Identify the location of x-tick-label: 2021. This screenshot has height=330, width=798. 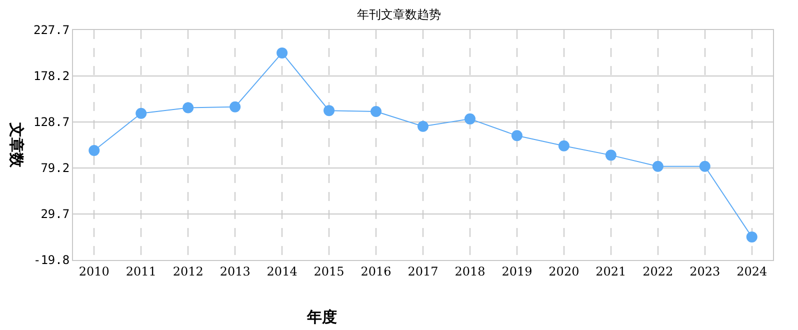
(611, 271).